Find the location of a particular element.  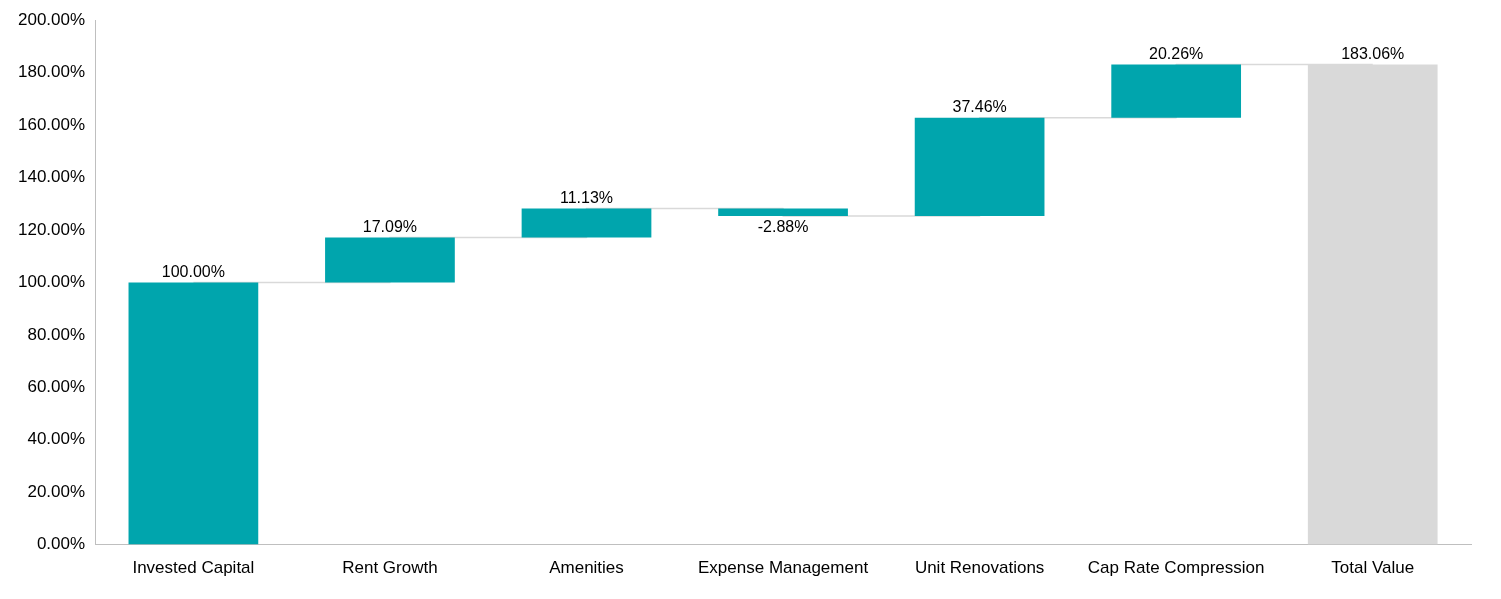

data-label: 100.00% is located at coordinates (193, 271).